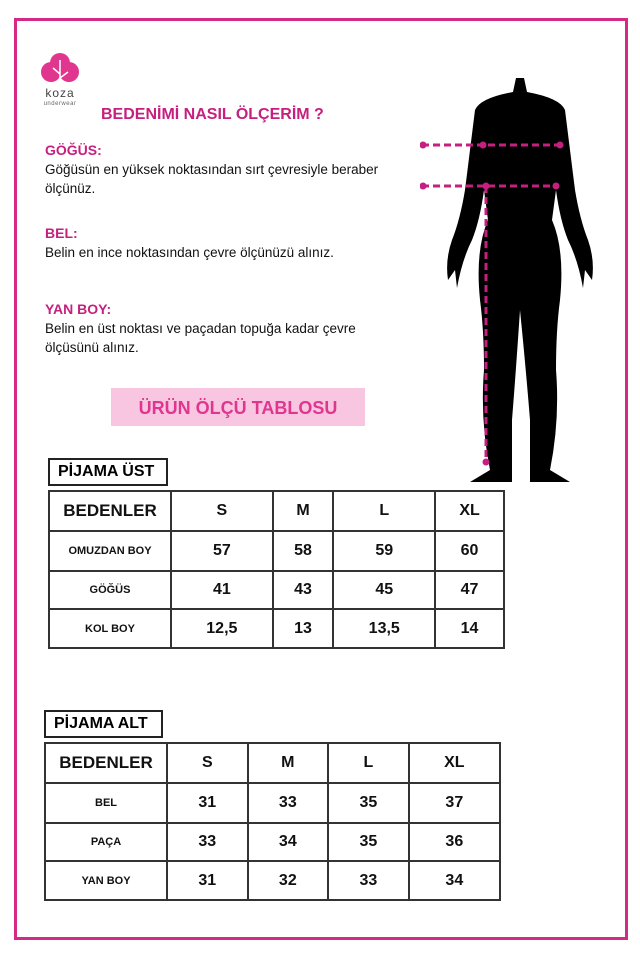 The image size is (640, 960). What do you see at coordinates (288, 880) in the screenshot?
I see `cell: 32` at bounding box center [288, 880].